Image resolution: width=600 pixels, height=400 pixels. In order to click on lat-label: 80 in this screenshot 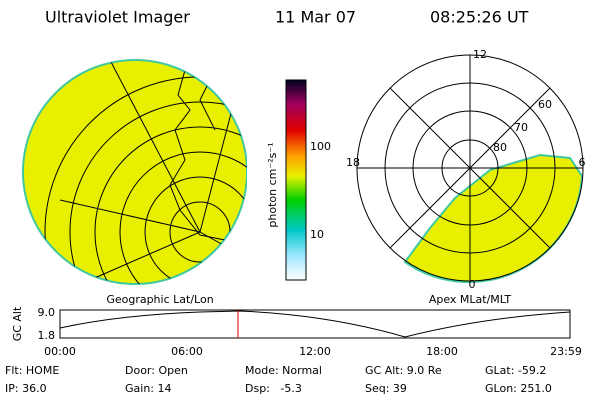, I will do `click(500, 147)`.